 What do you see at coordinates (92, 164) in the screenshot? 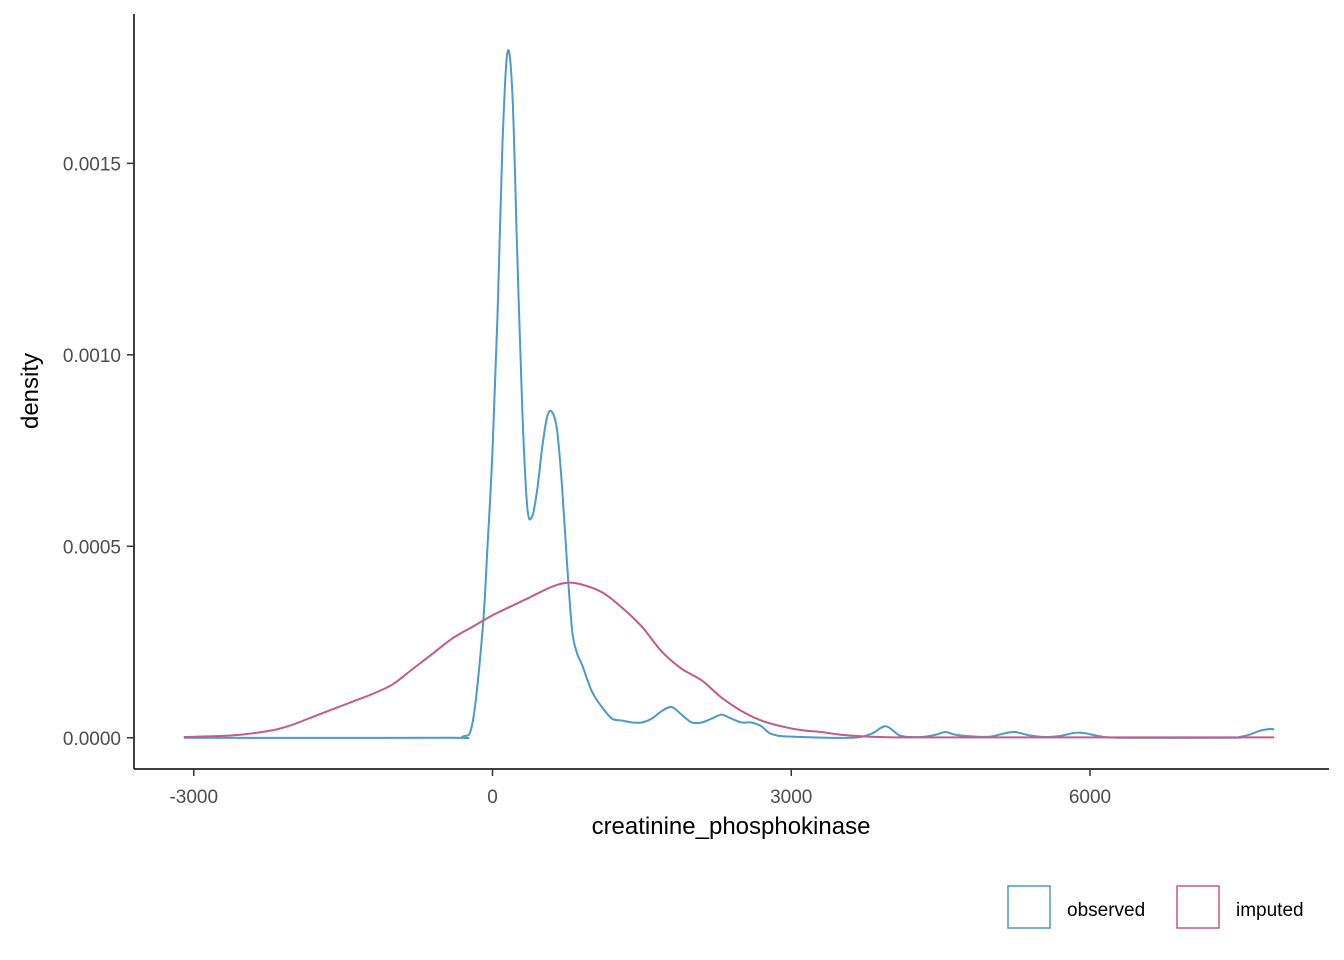
I see `y-tick-label: 0.0015` at bounding box center [92, 164].